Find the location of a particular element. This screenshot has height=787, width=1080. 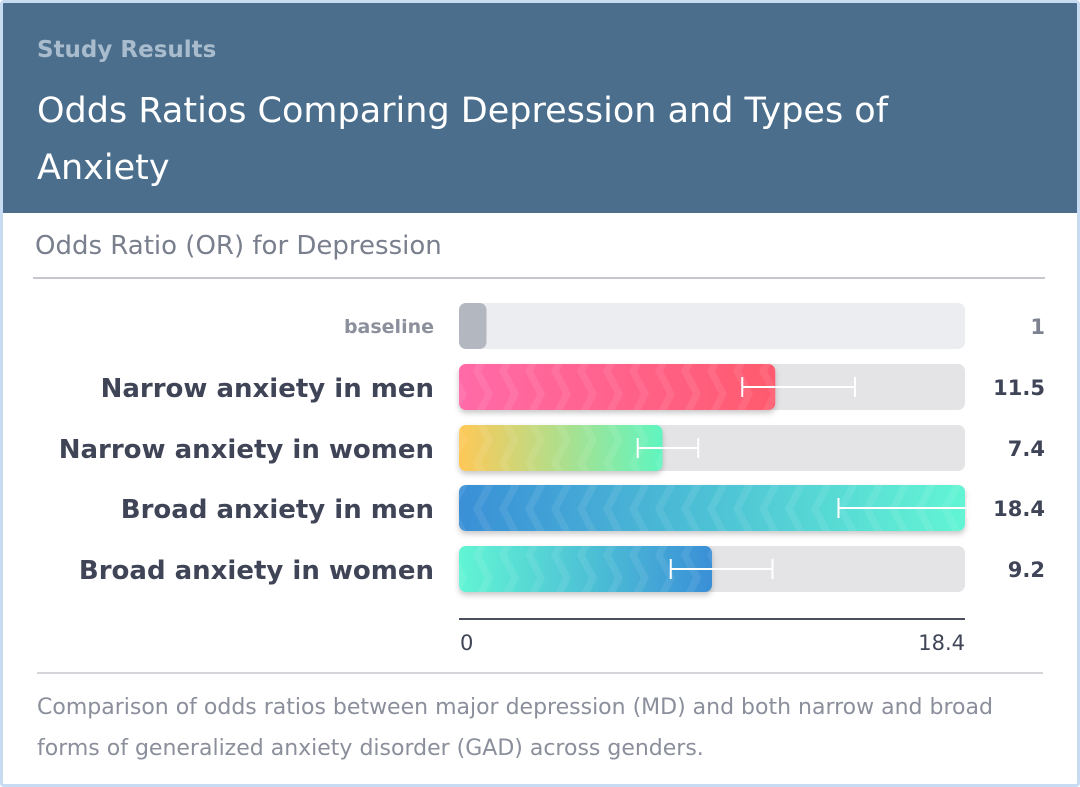

bar is located at coordinates (473, 326).